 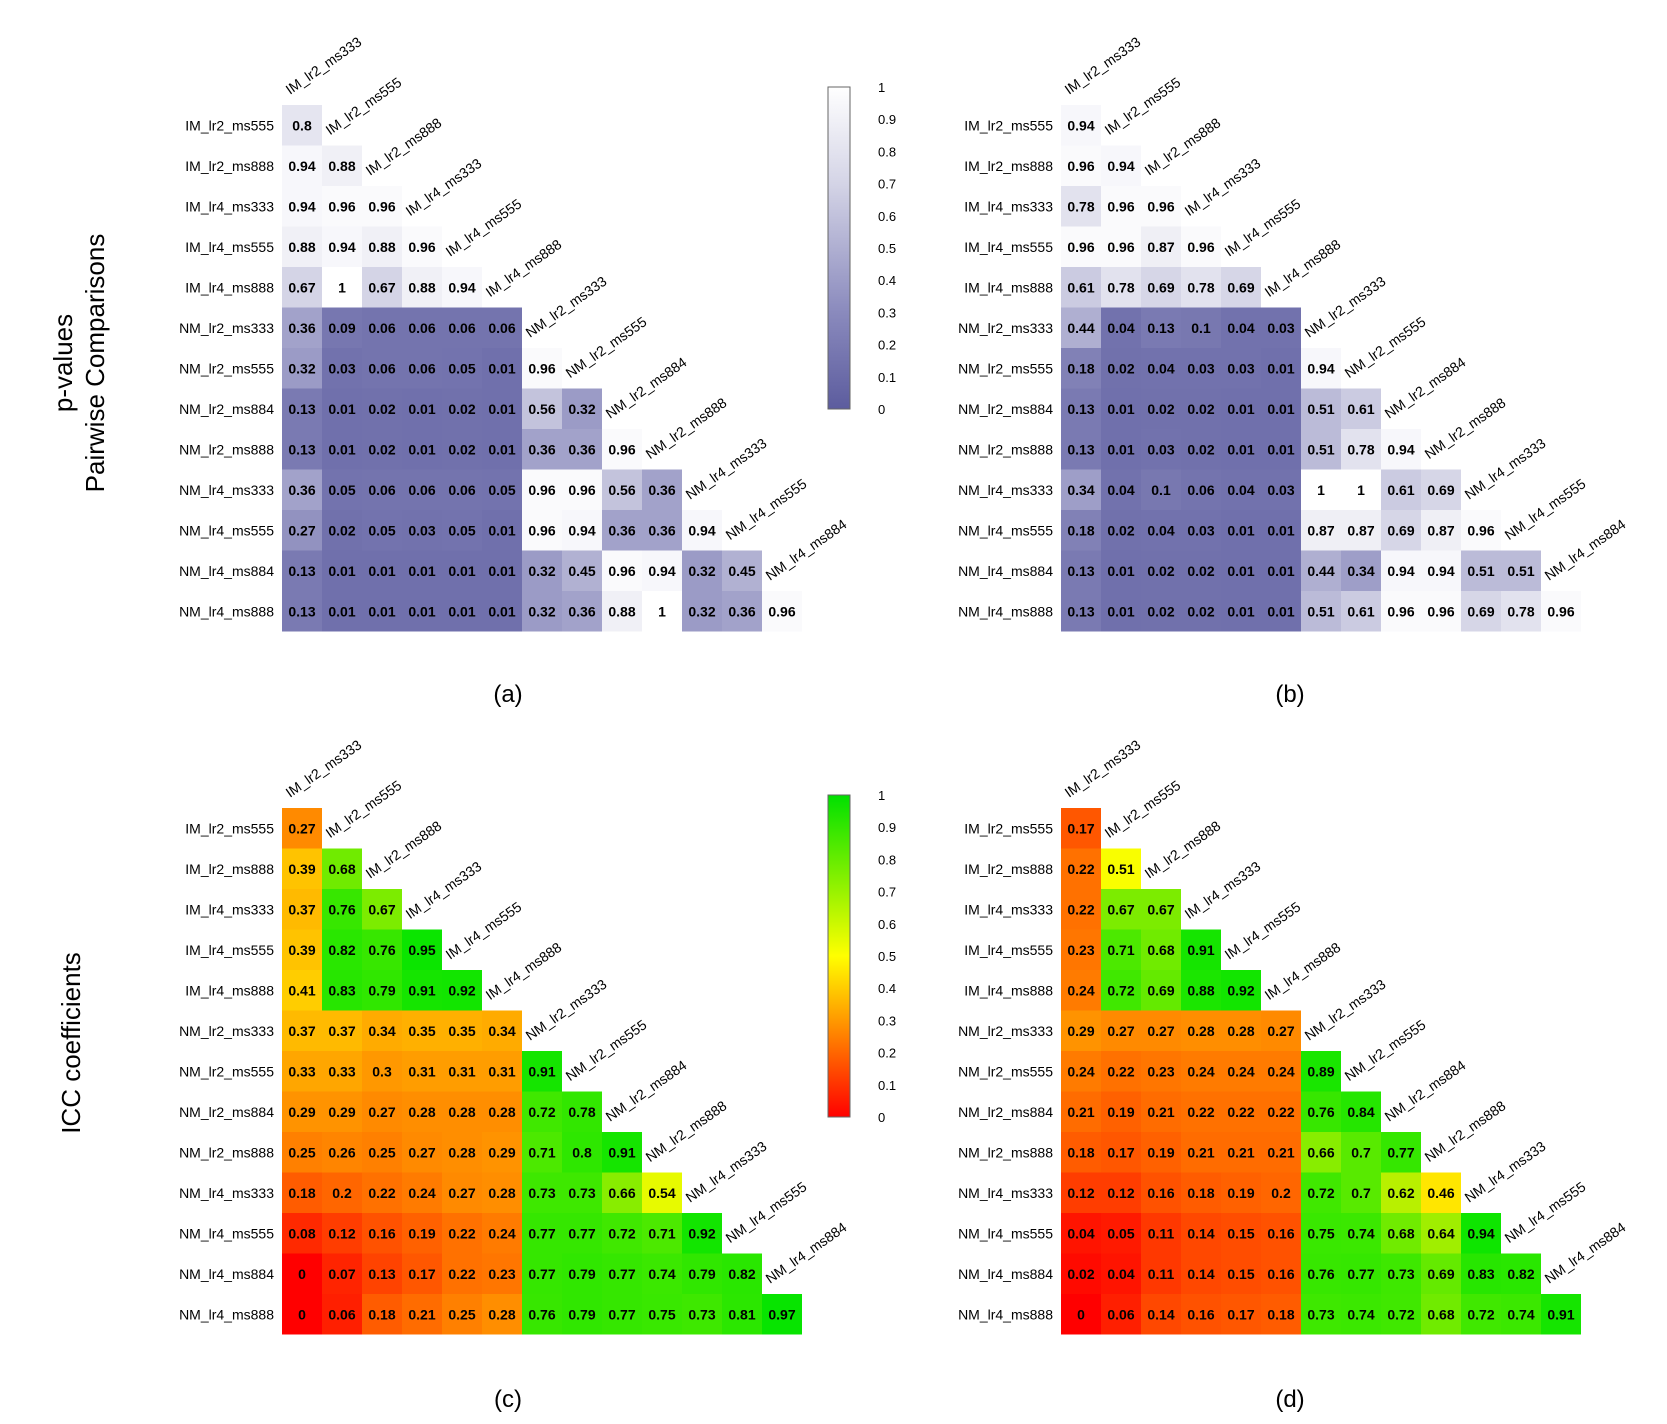 I want to click on col-label-c-12: NM_lr4_ms884, so click(x=806, y=1253).